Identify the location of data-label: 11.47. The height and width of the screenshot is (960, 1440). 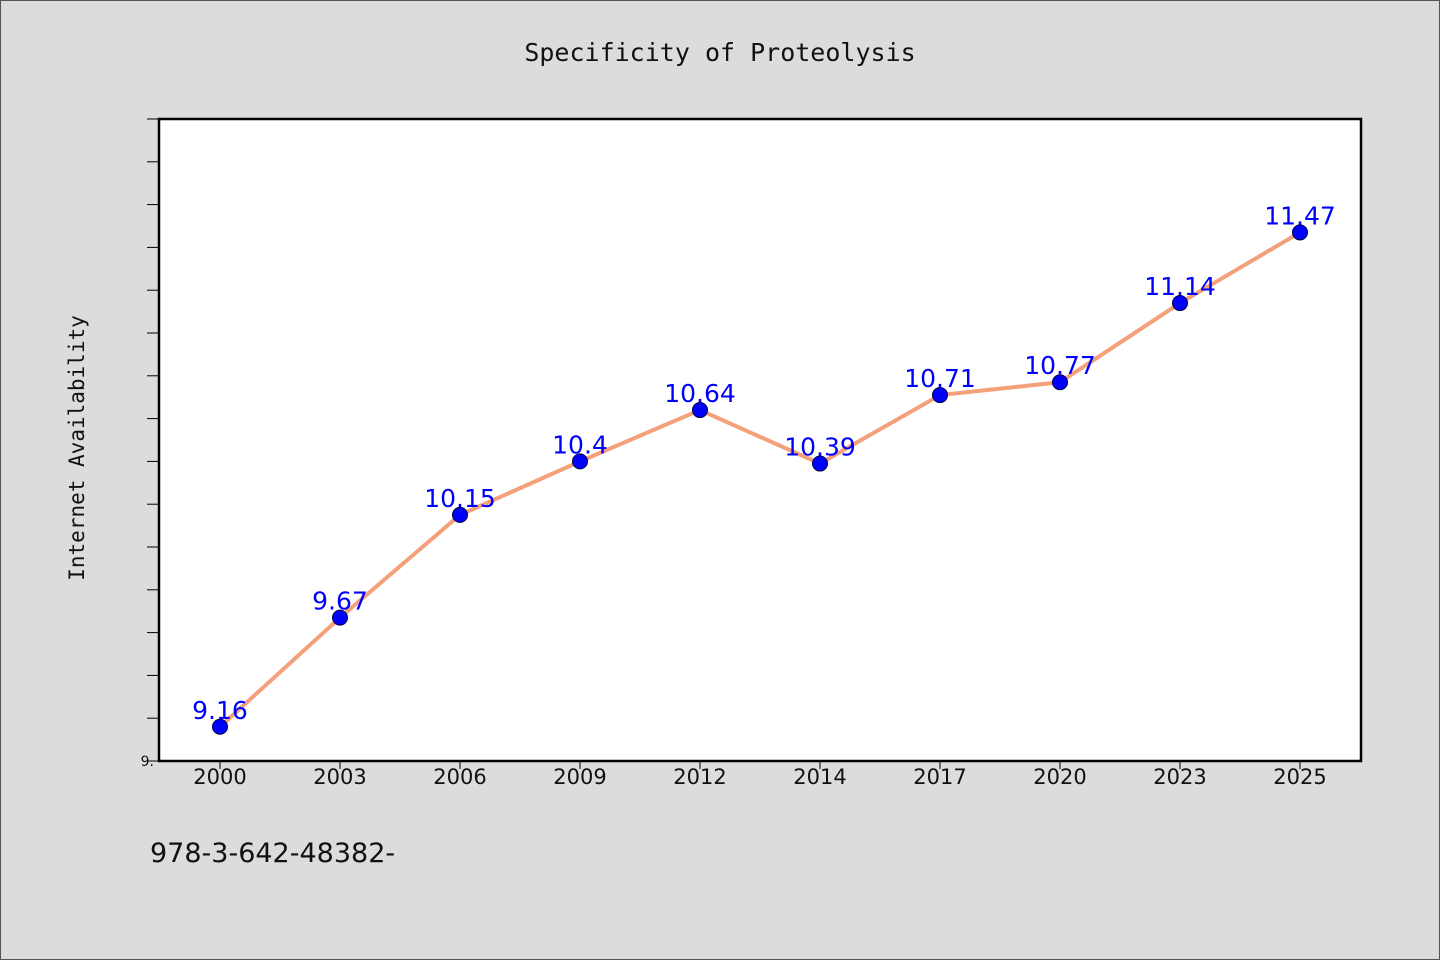
(1300, 215).